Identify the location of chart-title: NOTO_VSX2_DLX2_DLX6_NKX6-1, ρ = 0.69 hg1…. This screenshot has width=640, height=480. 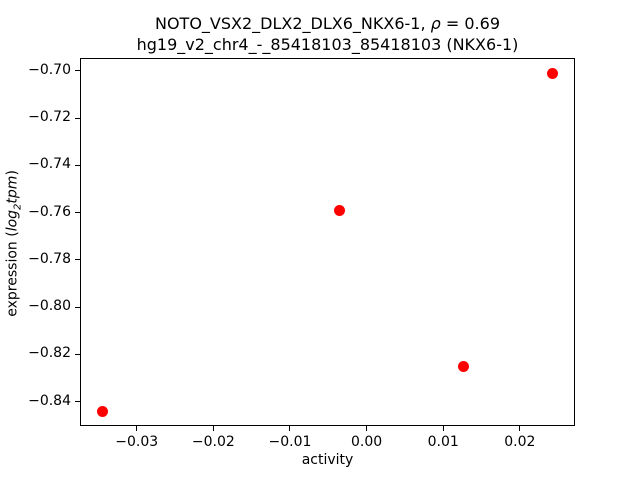
(327, 34).